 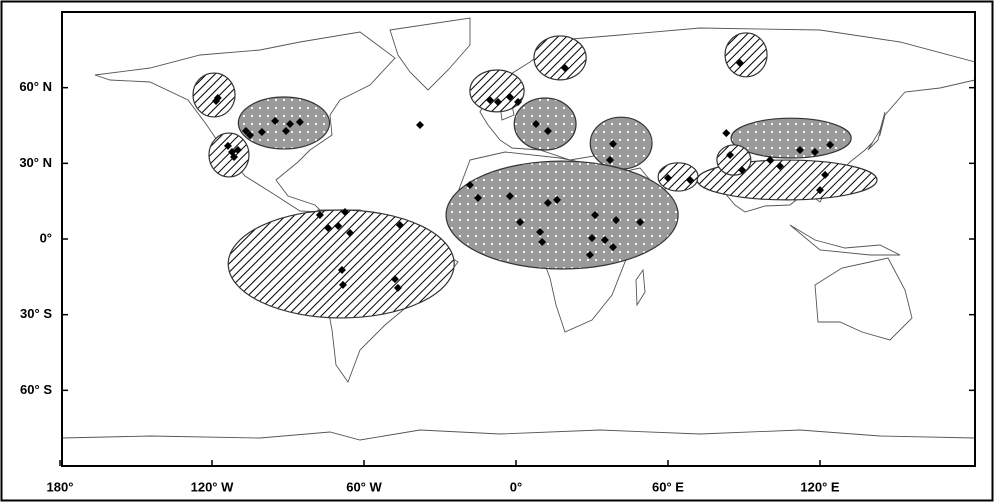 What do you see at coordinates (863, 299) in the screenshot?
I see `australia` at bounding box center [863, 299].